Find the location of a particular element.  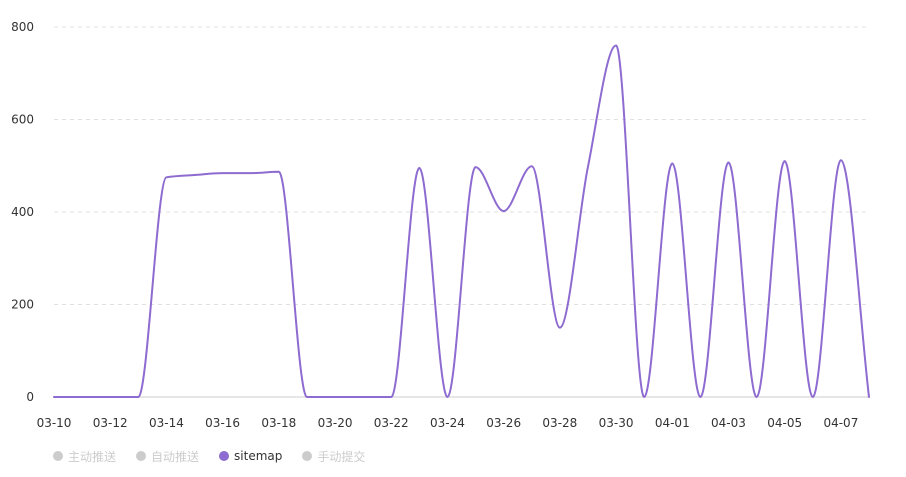

x-tick-label: 03-16 is located at coordinates (222, 423).